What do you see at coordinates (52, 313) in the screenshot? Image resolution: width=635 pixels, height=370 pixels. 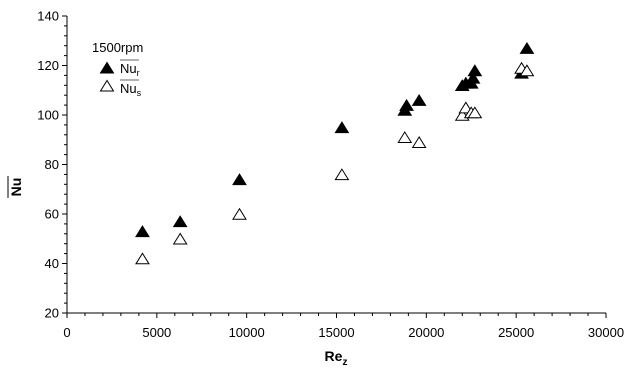 I see `y-tick-label: 20` at bounding box center [52, 313].